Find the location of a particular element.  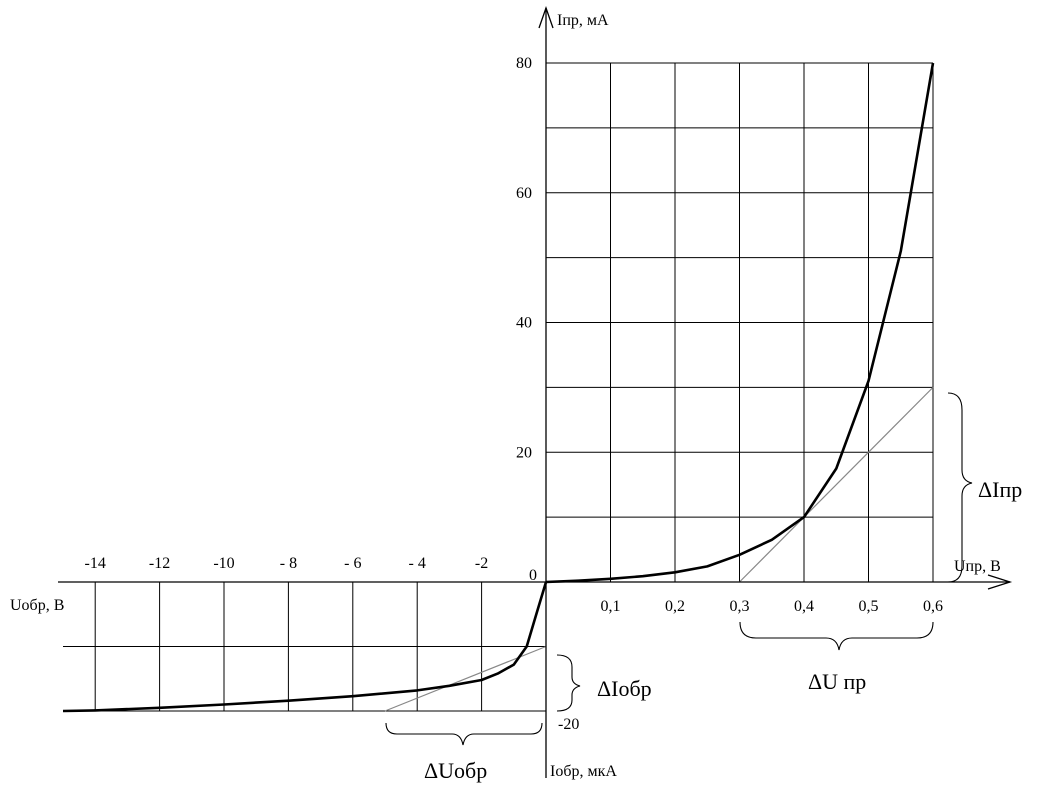

forward-current-tick-label: 20 is located at coordinates (524, 452).